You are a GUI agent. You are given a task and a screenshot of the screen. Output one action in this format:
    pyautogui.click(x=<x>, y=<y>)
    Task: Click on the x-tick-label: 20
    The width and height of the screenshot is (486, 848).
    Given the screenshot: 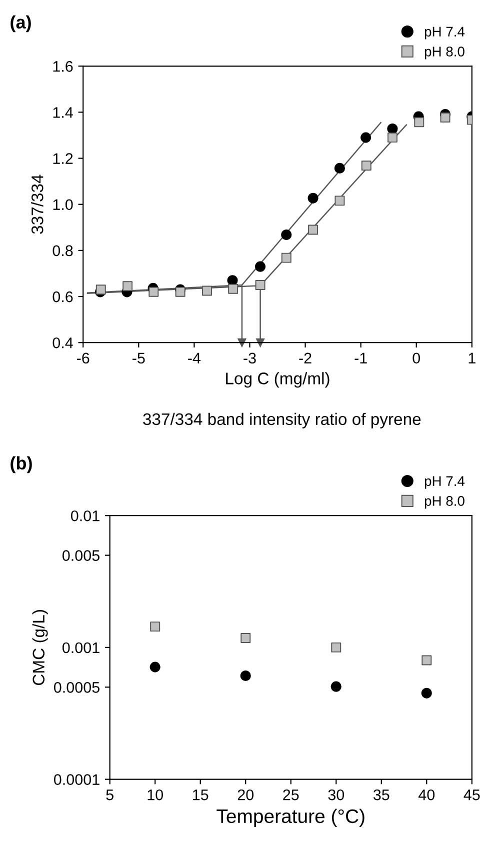 What is the action you would take?
    pyautogui.click(x=246, y=794)
    